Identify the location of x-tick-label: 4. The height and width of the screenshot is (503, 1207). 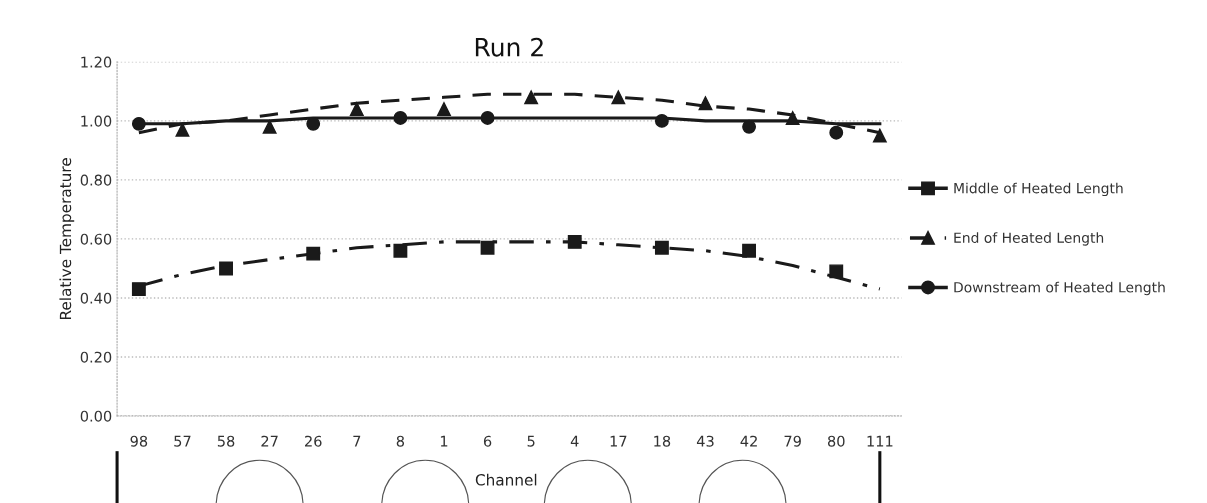
(574, 441).